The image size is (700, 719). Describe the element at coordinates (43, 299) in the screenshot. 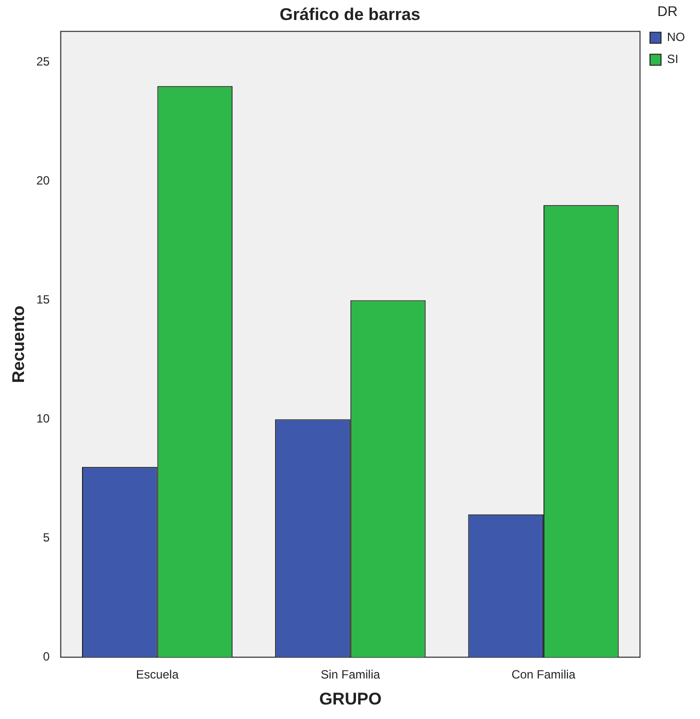

I see `y-tick-label: 15` at that location.